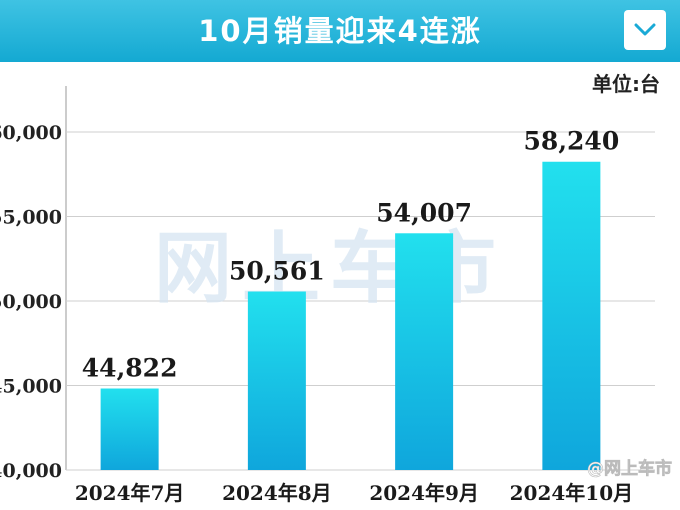 This screenshot has width=680, height=510. I want to click on watermark-small: @网上车市, so click(629, 468).